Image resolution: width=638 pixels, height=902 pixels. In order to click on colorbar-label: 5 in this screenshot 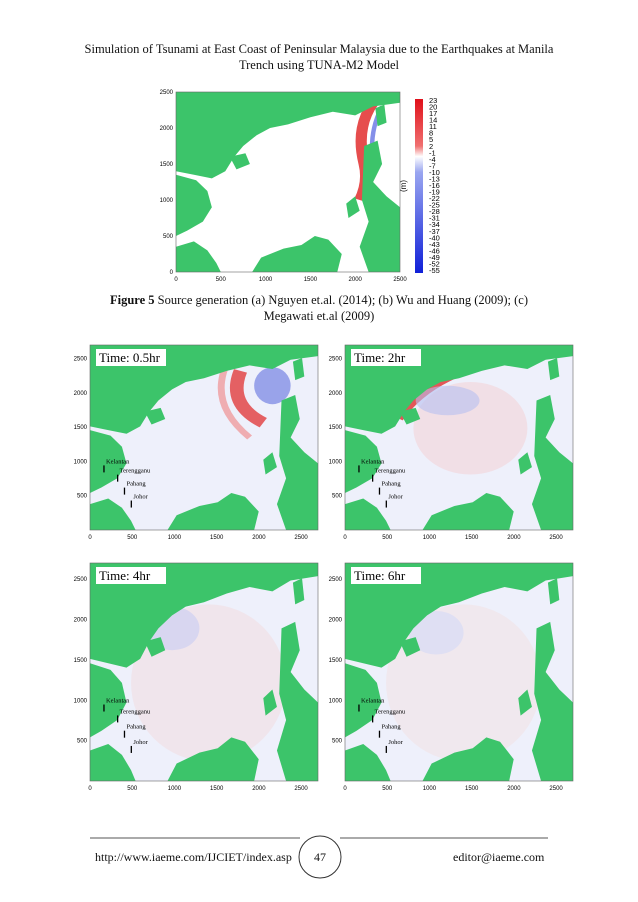, I will do `click(431, 139)`.